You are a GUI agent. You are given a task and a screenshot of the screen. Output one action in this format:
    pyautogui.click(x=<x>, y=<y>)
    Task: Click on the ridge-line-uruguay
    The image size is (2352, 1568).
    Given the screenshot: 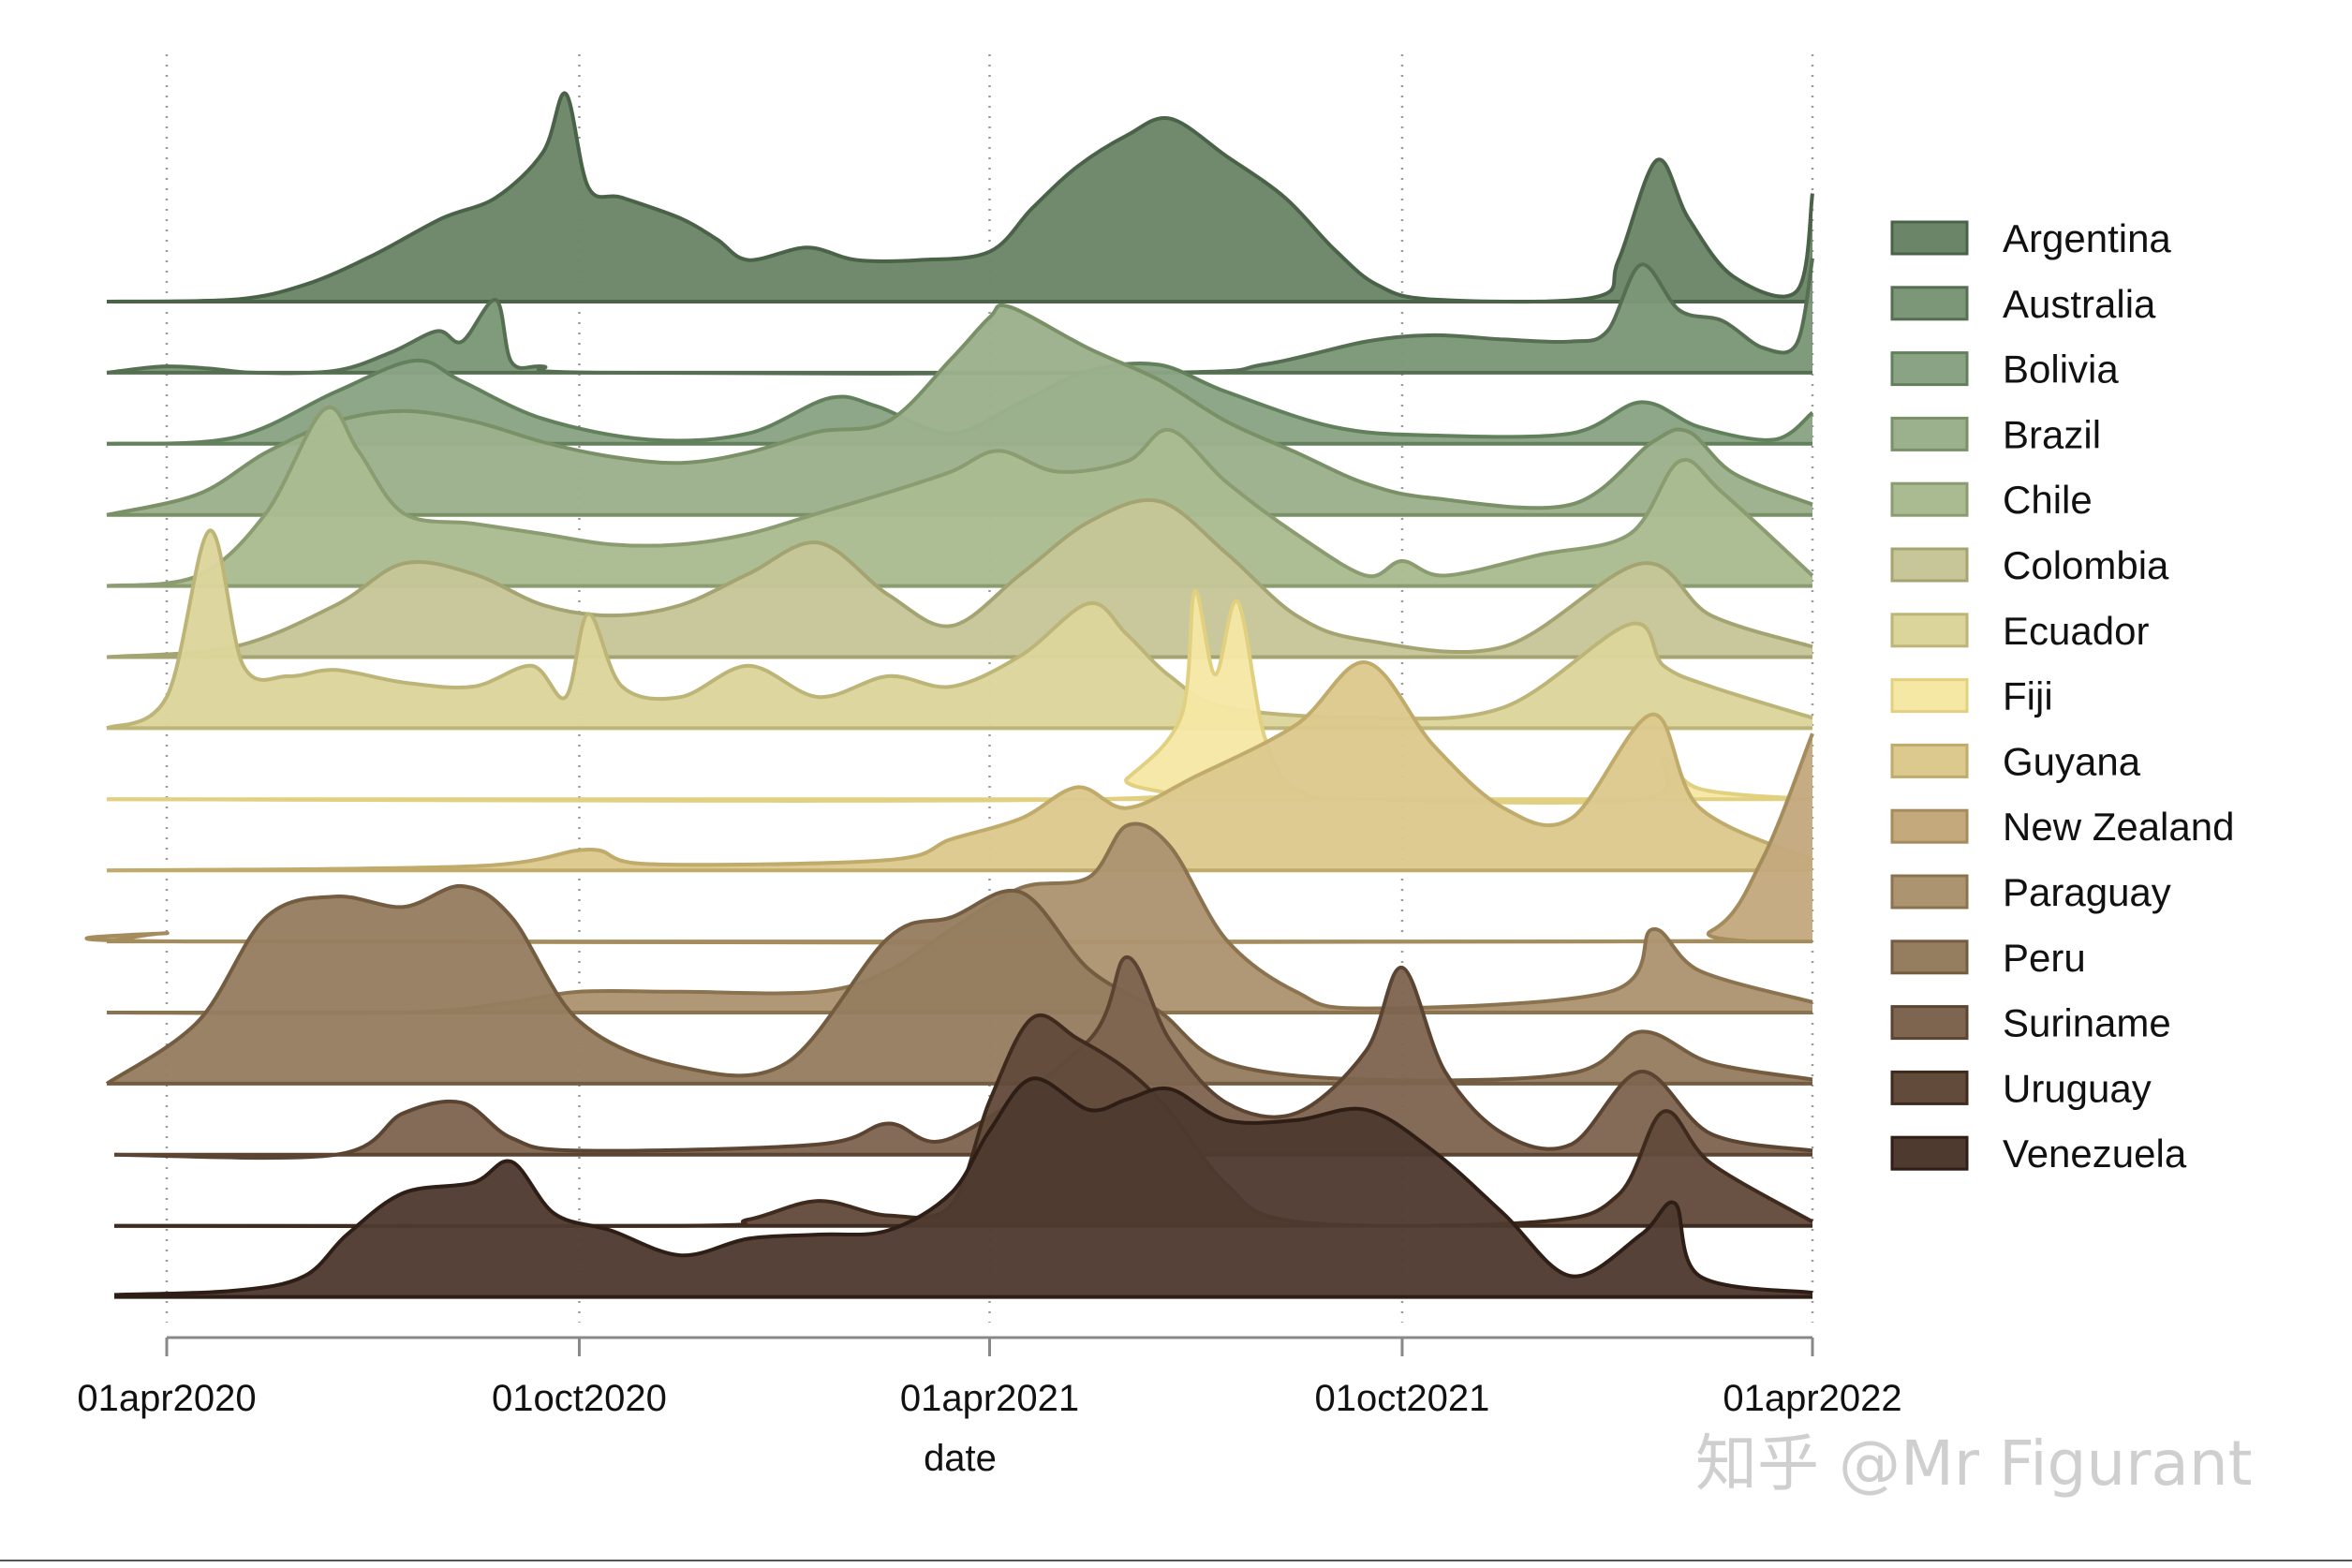 What is the action you would take?
    pyautogui.click(x=963, y=1121)
    